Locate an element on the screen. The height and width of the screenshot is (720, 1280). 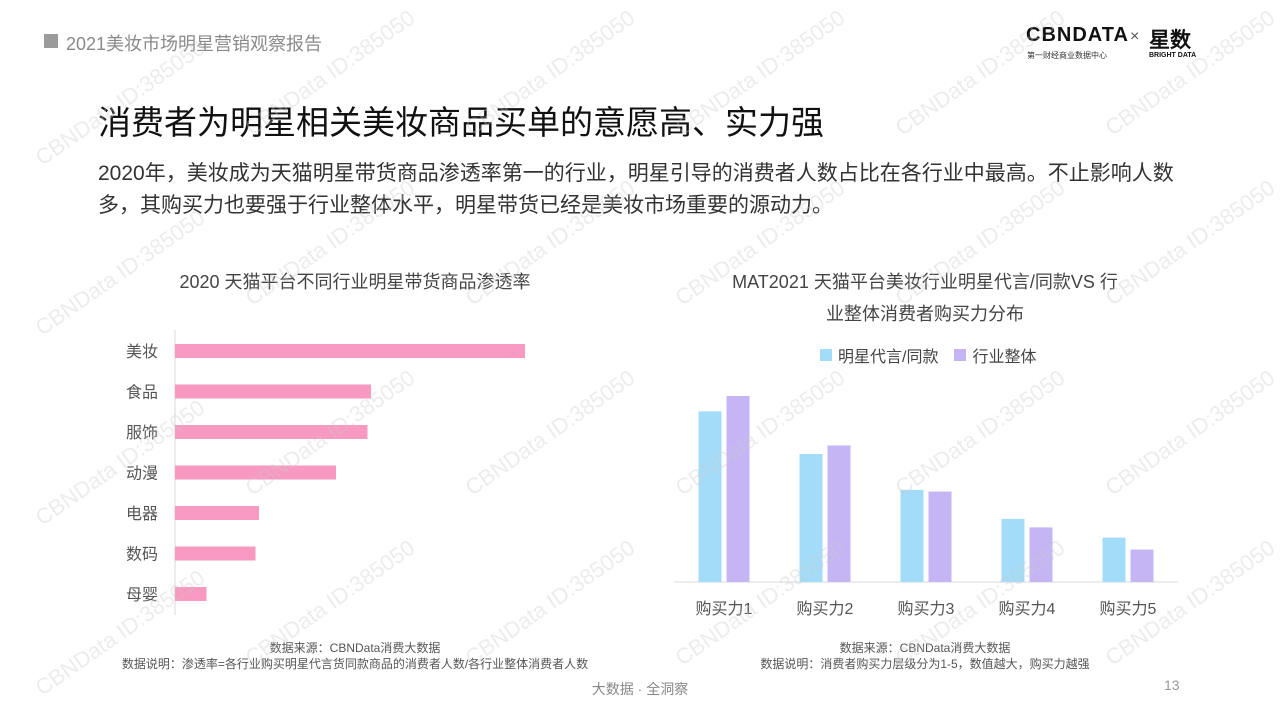
legend-label-series-1: 明星代言/同款 is located at coordinates (888, 357).